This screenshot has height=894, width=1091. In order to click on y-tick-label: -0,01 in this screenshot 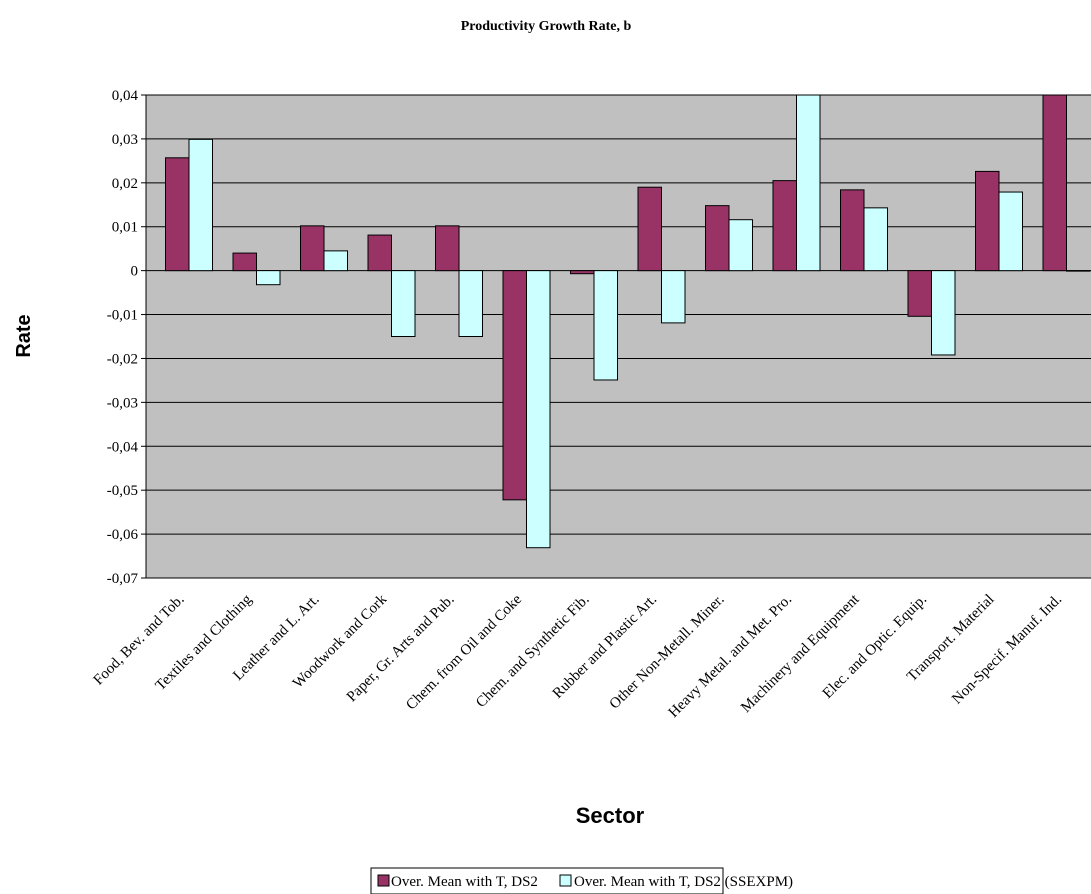, I will do `click(122, 316)`.